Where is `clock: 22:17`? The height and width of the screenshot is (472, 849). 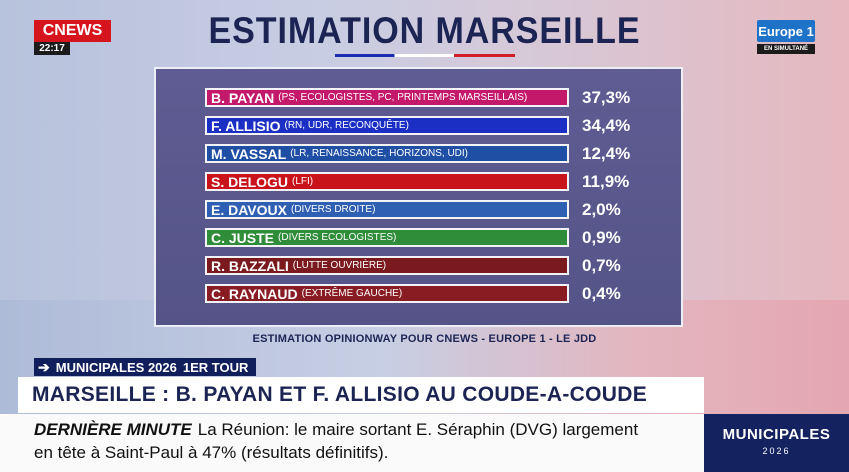 clock: 22:17 is located at coordinates (52, 48).